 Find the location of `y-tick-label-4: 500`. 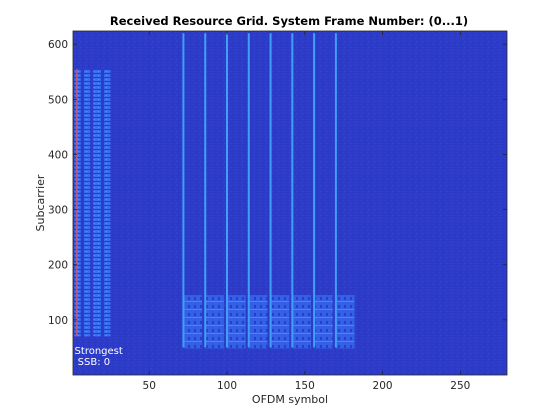

y-tick-label-4: 500 is located at coordinates (58, 100).